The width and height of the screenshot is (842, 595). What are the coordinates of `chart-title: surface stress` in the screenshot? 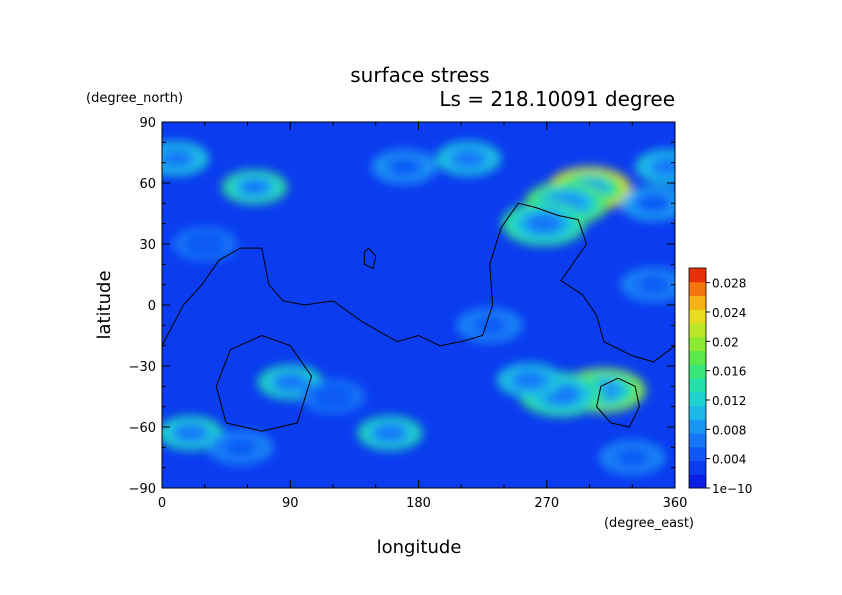 It's located at (419, 75).